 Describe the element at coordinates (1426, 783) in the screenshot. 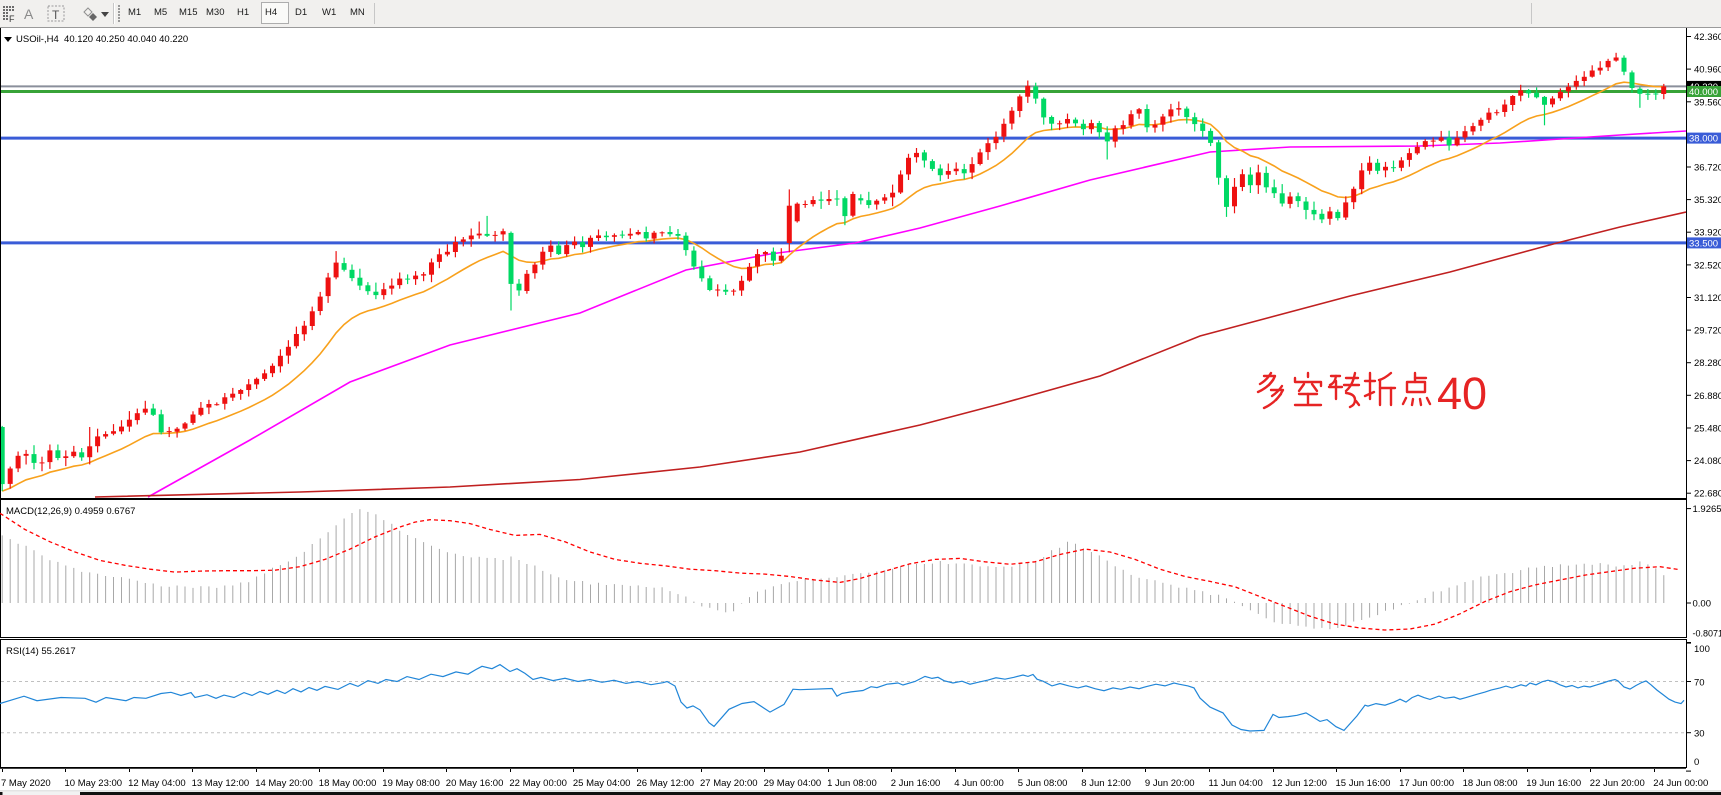

I see `svg-text: 17 Jun 00:00` at that location.